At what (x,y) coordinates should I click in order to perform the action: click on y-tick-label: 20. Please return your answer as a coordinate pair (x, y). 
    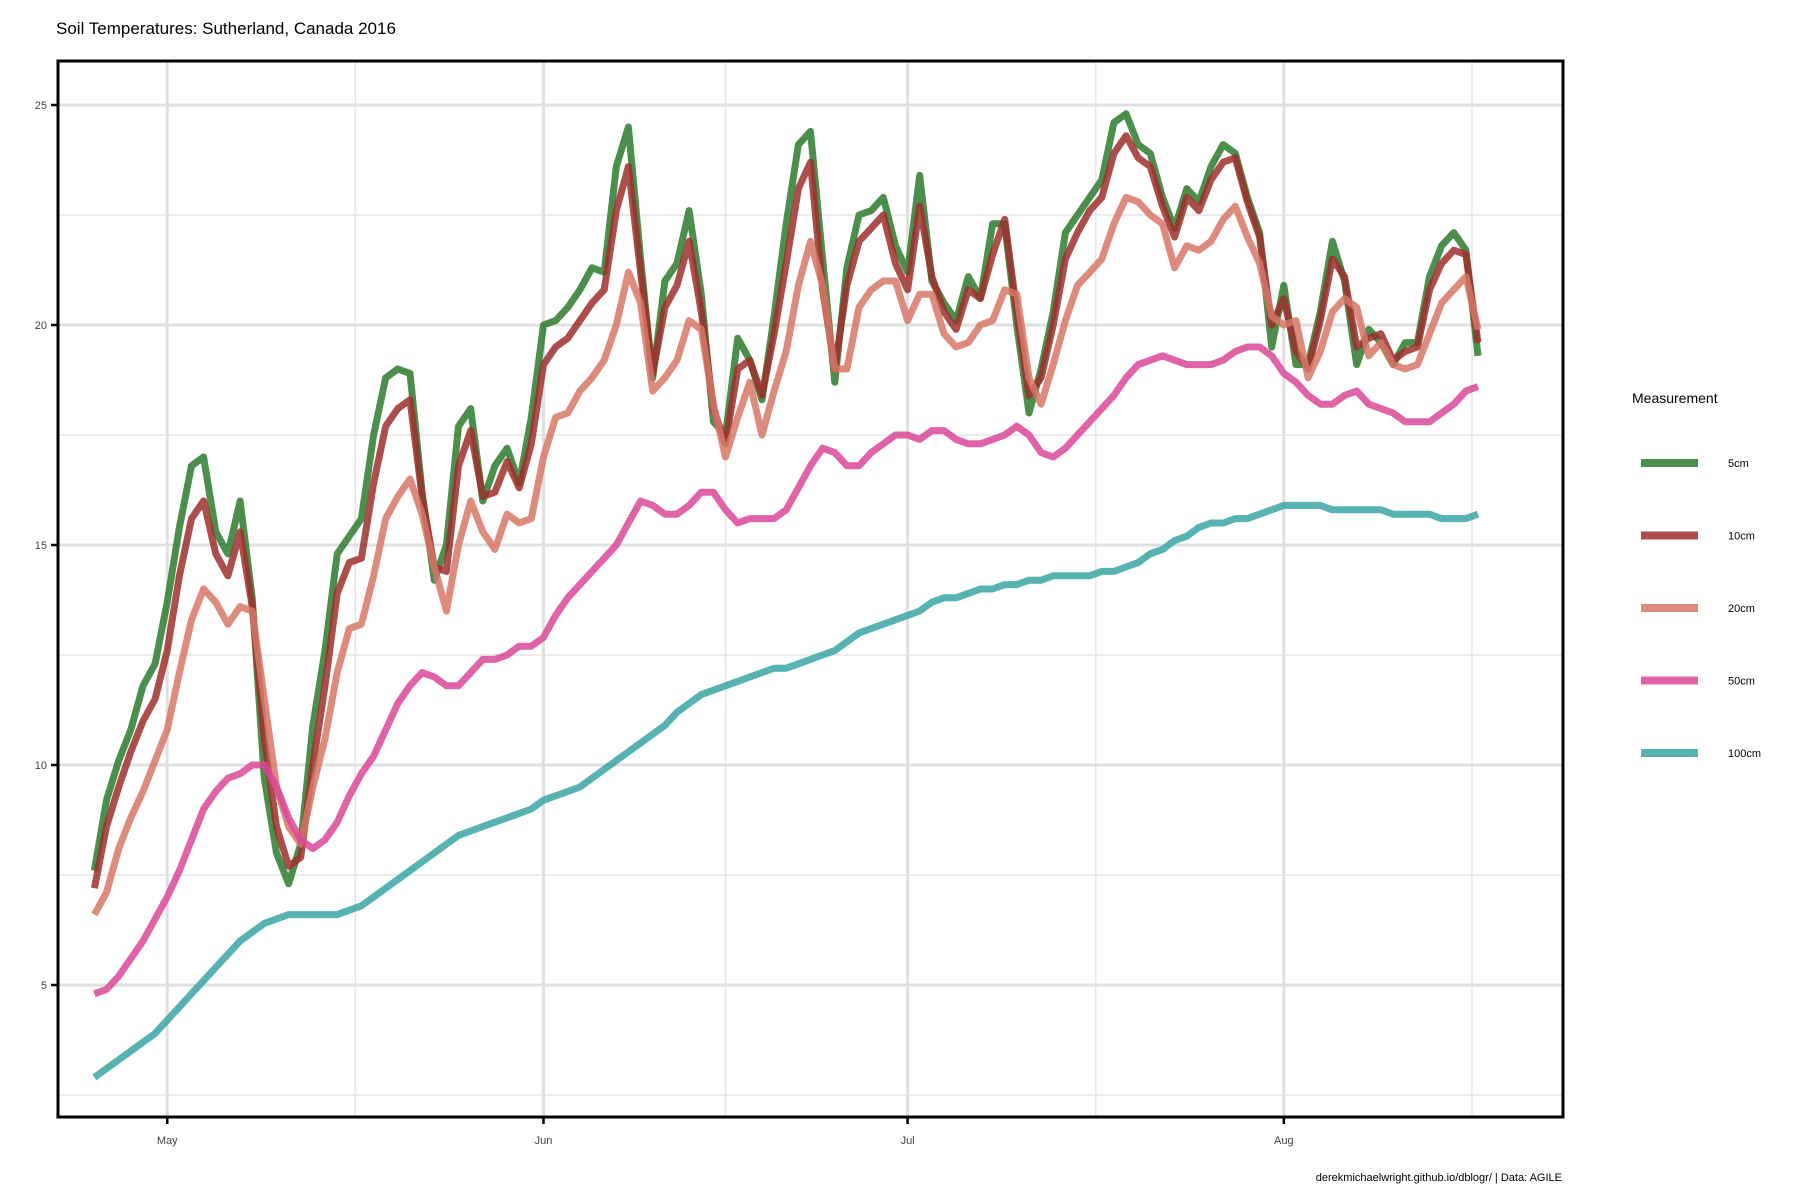
    Looking at the image, I should click on (41, 326).